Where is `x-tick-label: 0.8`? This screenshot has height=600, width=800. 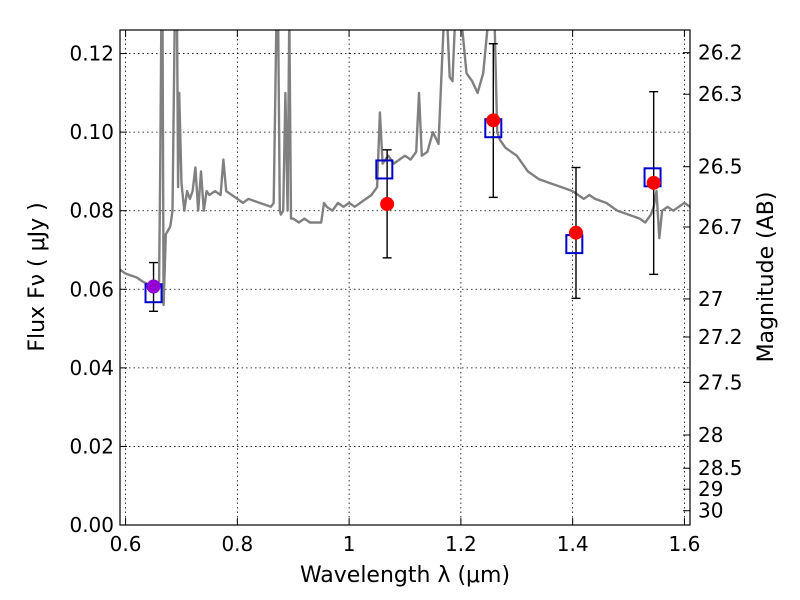 x-tick-label: 0.8 is located at coordinates (237, 544).